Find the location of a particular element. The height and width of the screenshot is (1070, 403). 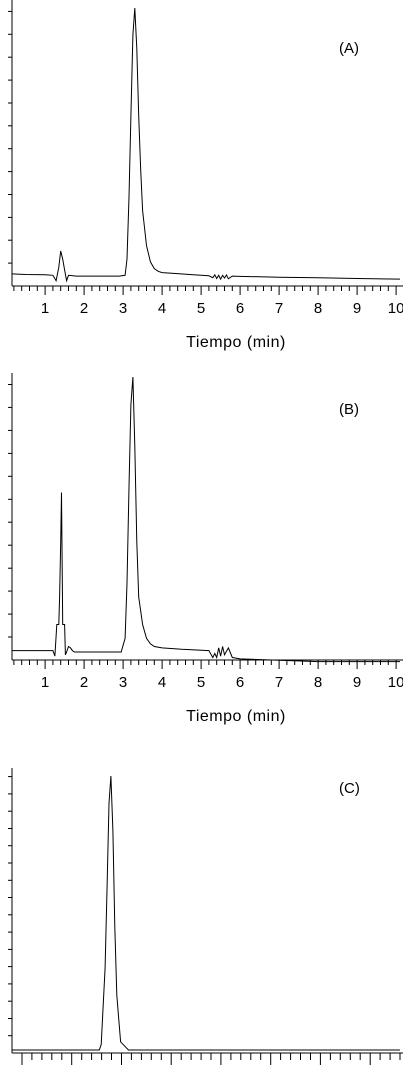

panel-label: (A) is located at coordinates (349, 48).